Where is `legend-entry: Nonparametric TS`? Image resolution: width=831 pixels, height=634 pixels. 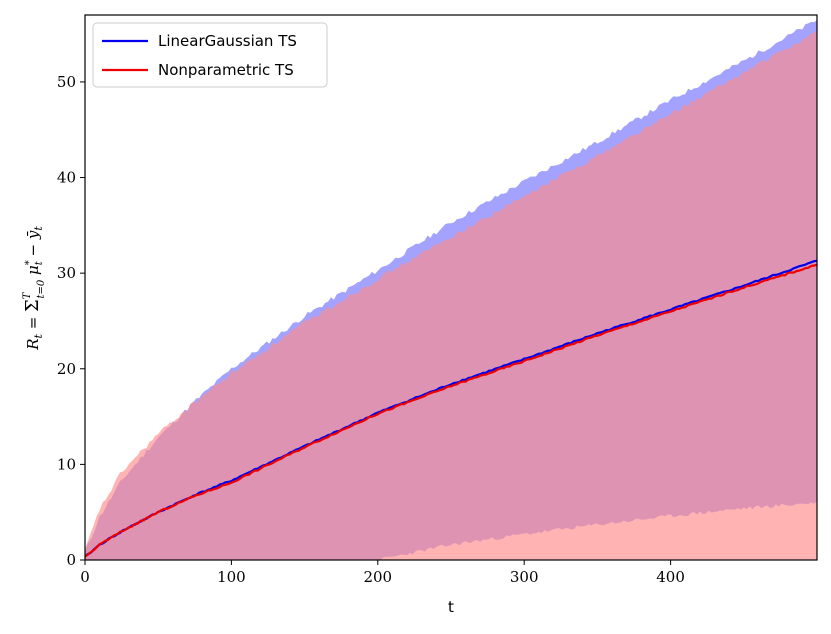
legend-entry: Nonparametric TS is located at coordinates (226, 70).